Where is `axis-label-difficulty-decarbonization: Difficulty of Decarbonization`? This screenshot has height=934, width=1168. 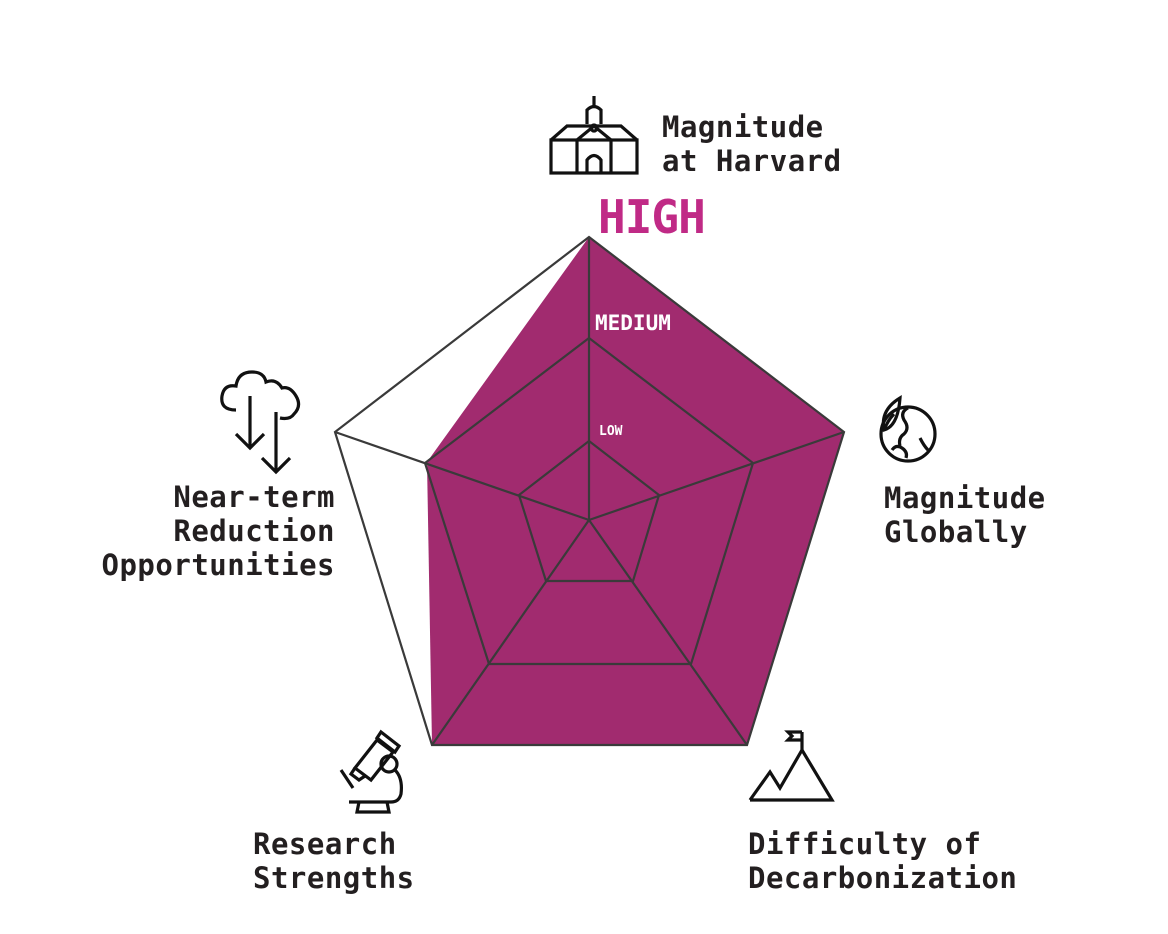
axis-label-difficulty-decarbonization: Difficulty of Decarbonization is located at coordinates (883, 861).